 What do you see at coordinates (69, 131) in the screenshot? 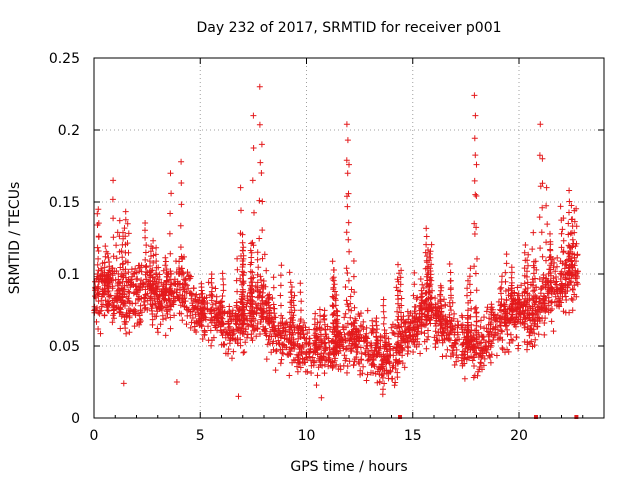
I see `y-tick-label: 0.2` at bounding box center [69, 131].